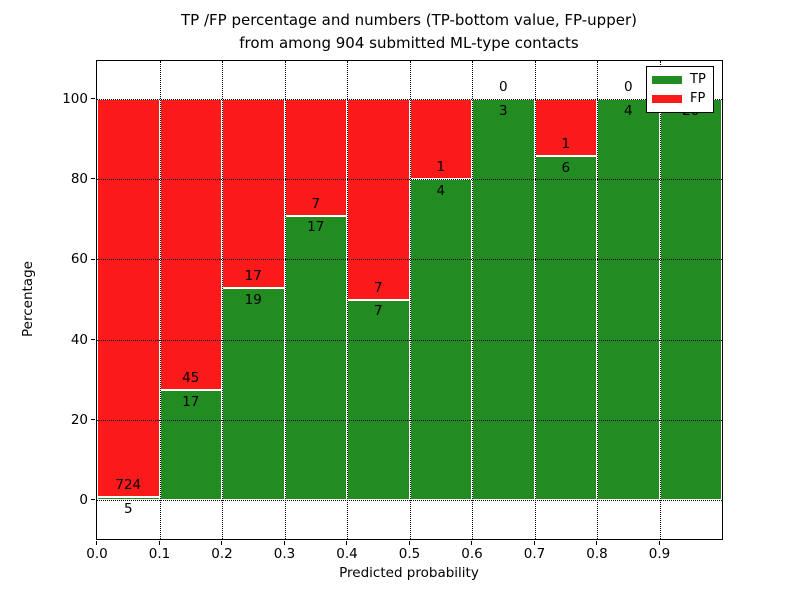 This screenshot has width=800, height=600. I want to click on tp-count-label: 6, so click(566, 167).